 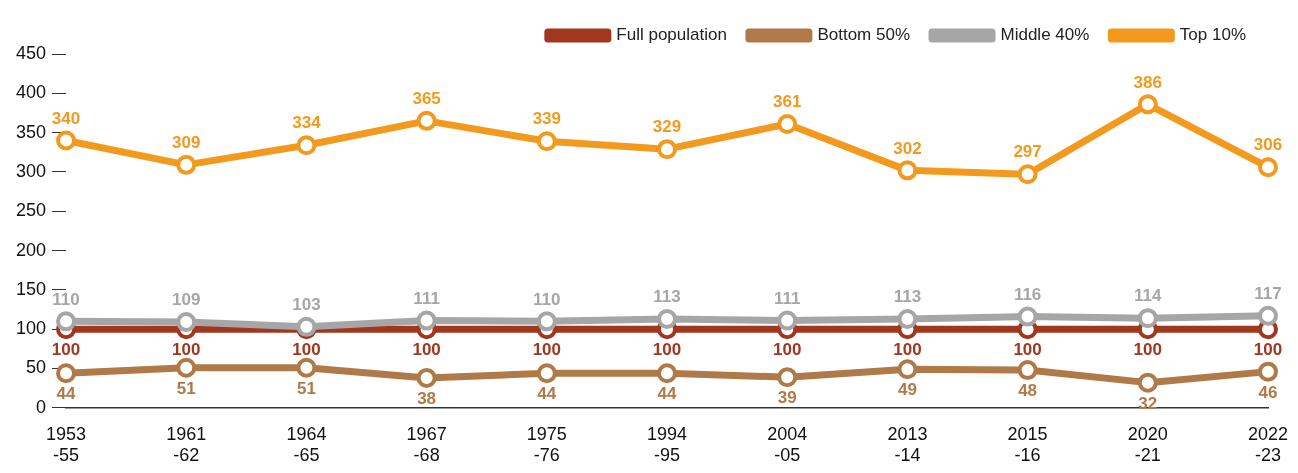 What do you see at coordinates (1268, 293) in the screenshot?
I see `data-label: 117` at bounding box center [1268, 293].